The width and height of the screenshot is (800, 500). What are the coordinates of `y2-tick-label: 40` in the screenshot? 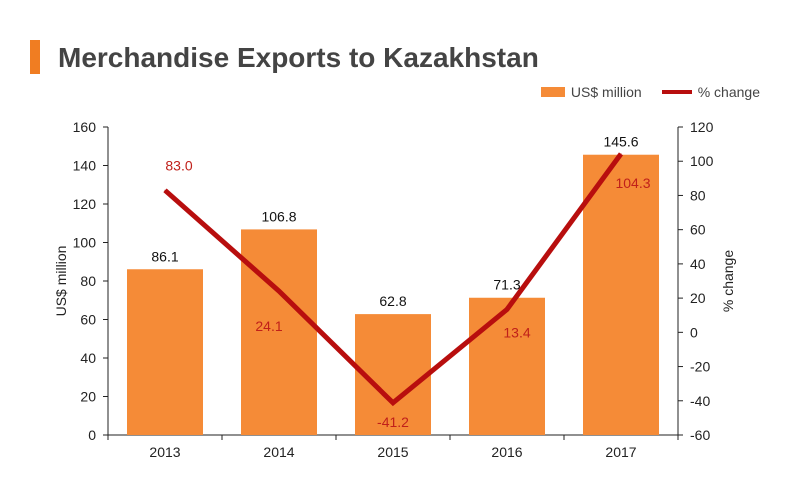 It's located at (698, 264).